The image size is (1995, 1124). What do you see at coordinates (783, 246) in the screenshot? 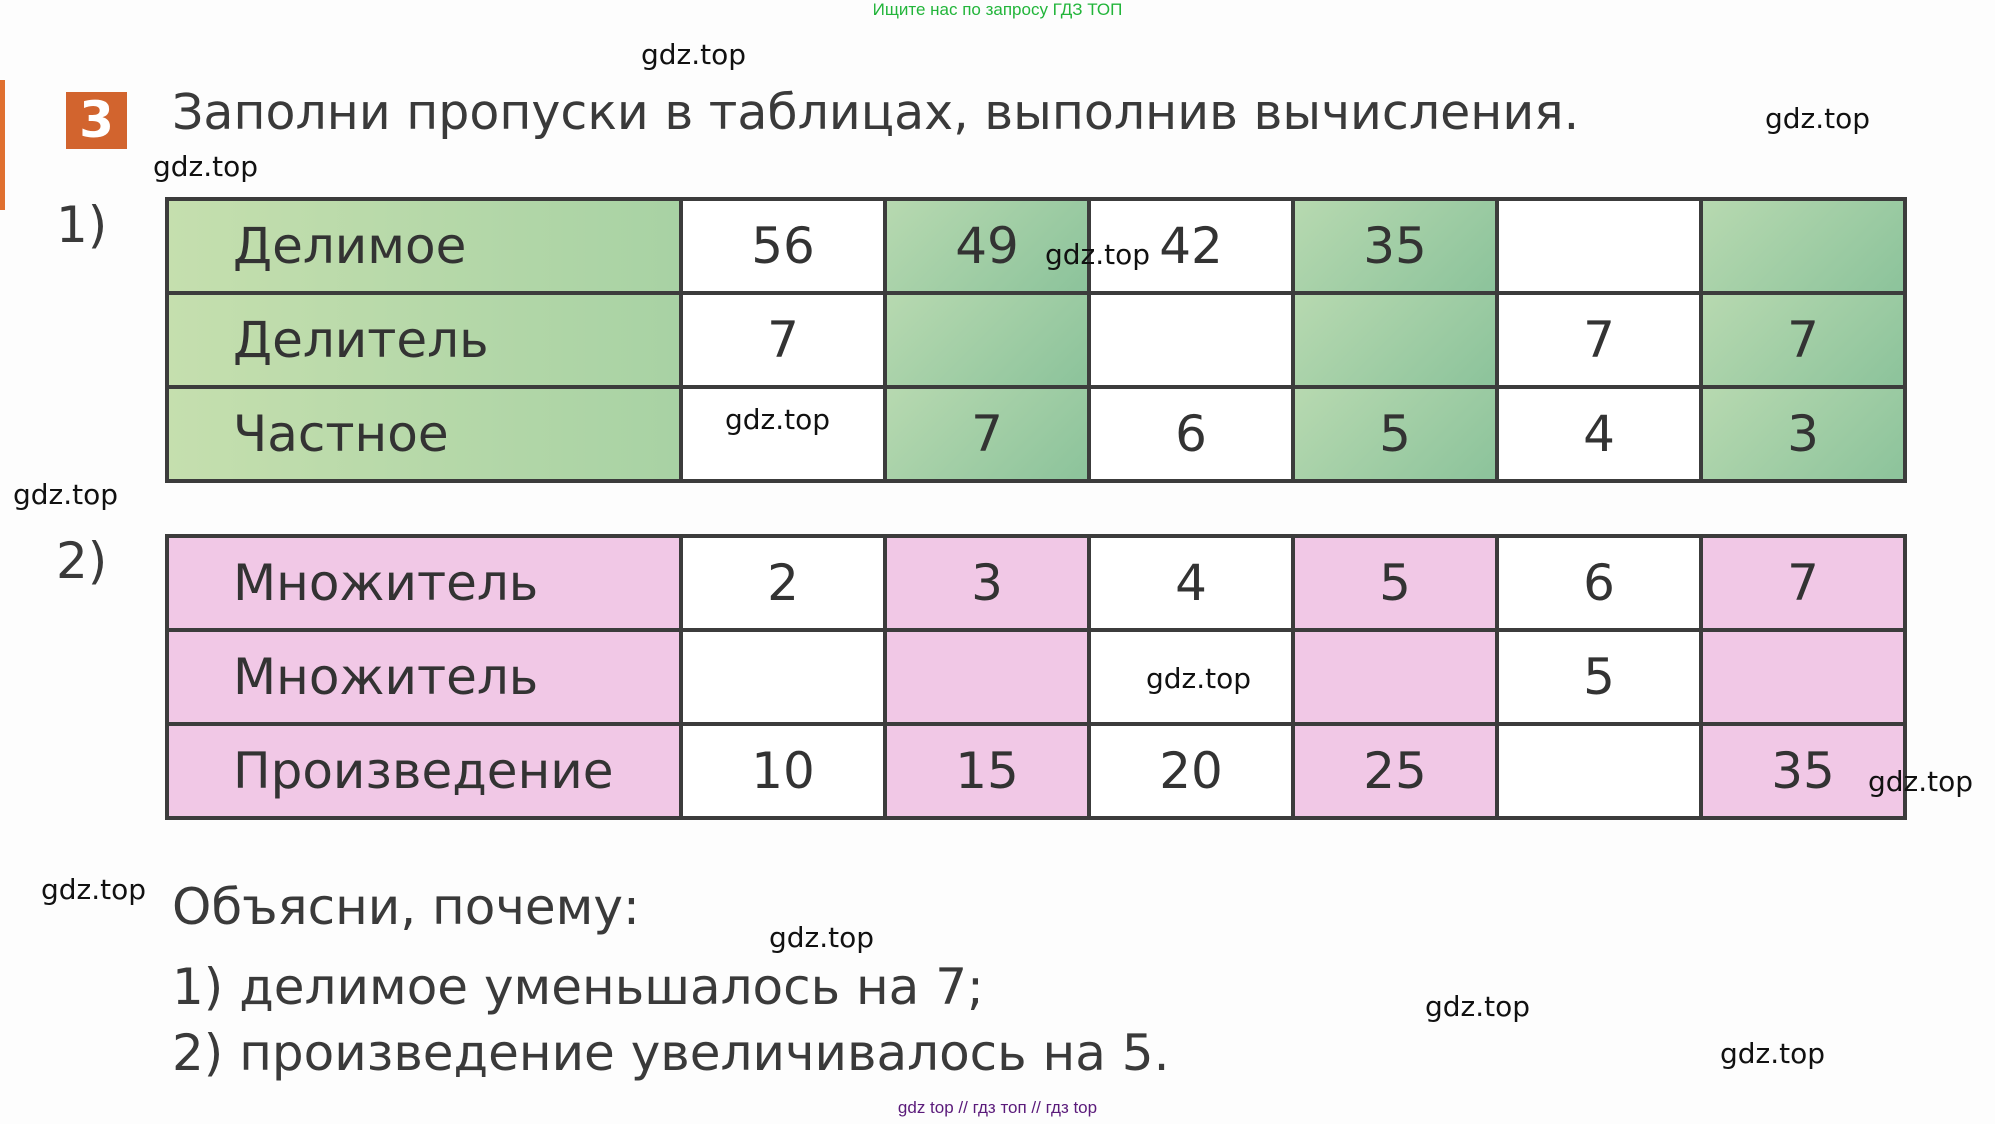
I see `table-cell: 56` at bounding box center [783, 246].